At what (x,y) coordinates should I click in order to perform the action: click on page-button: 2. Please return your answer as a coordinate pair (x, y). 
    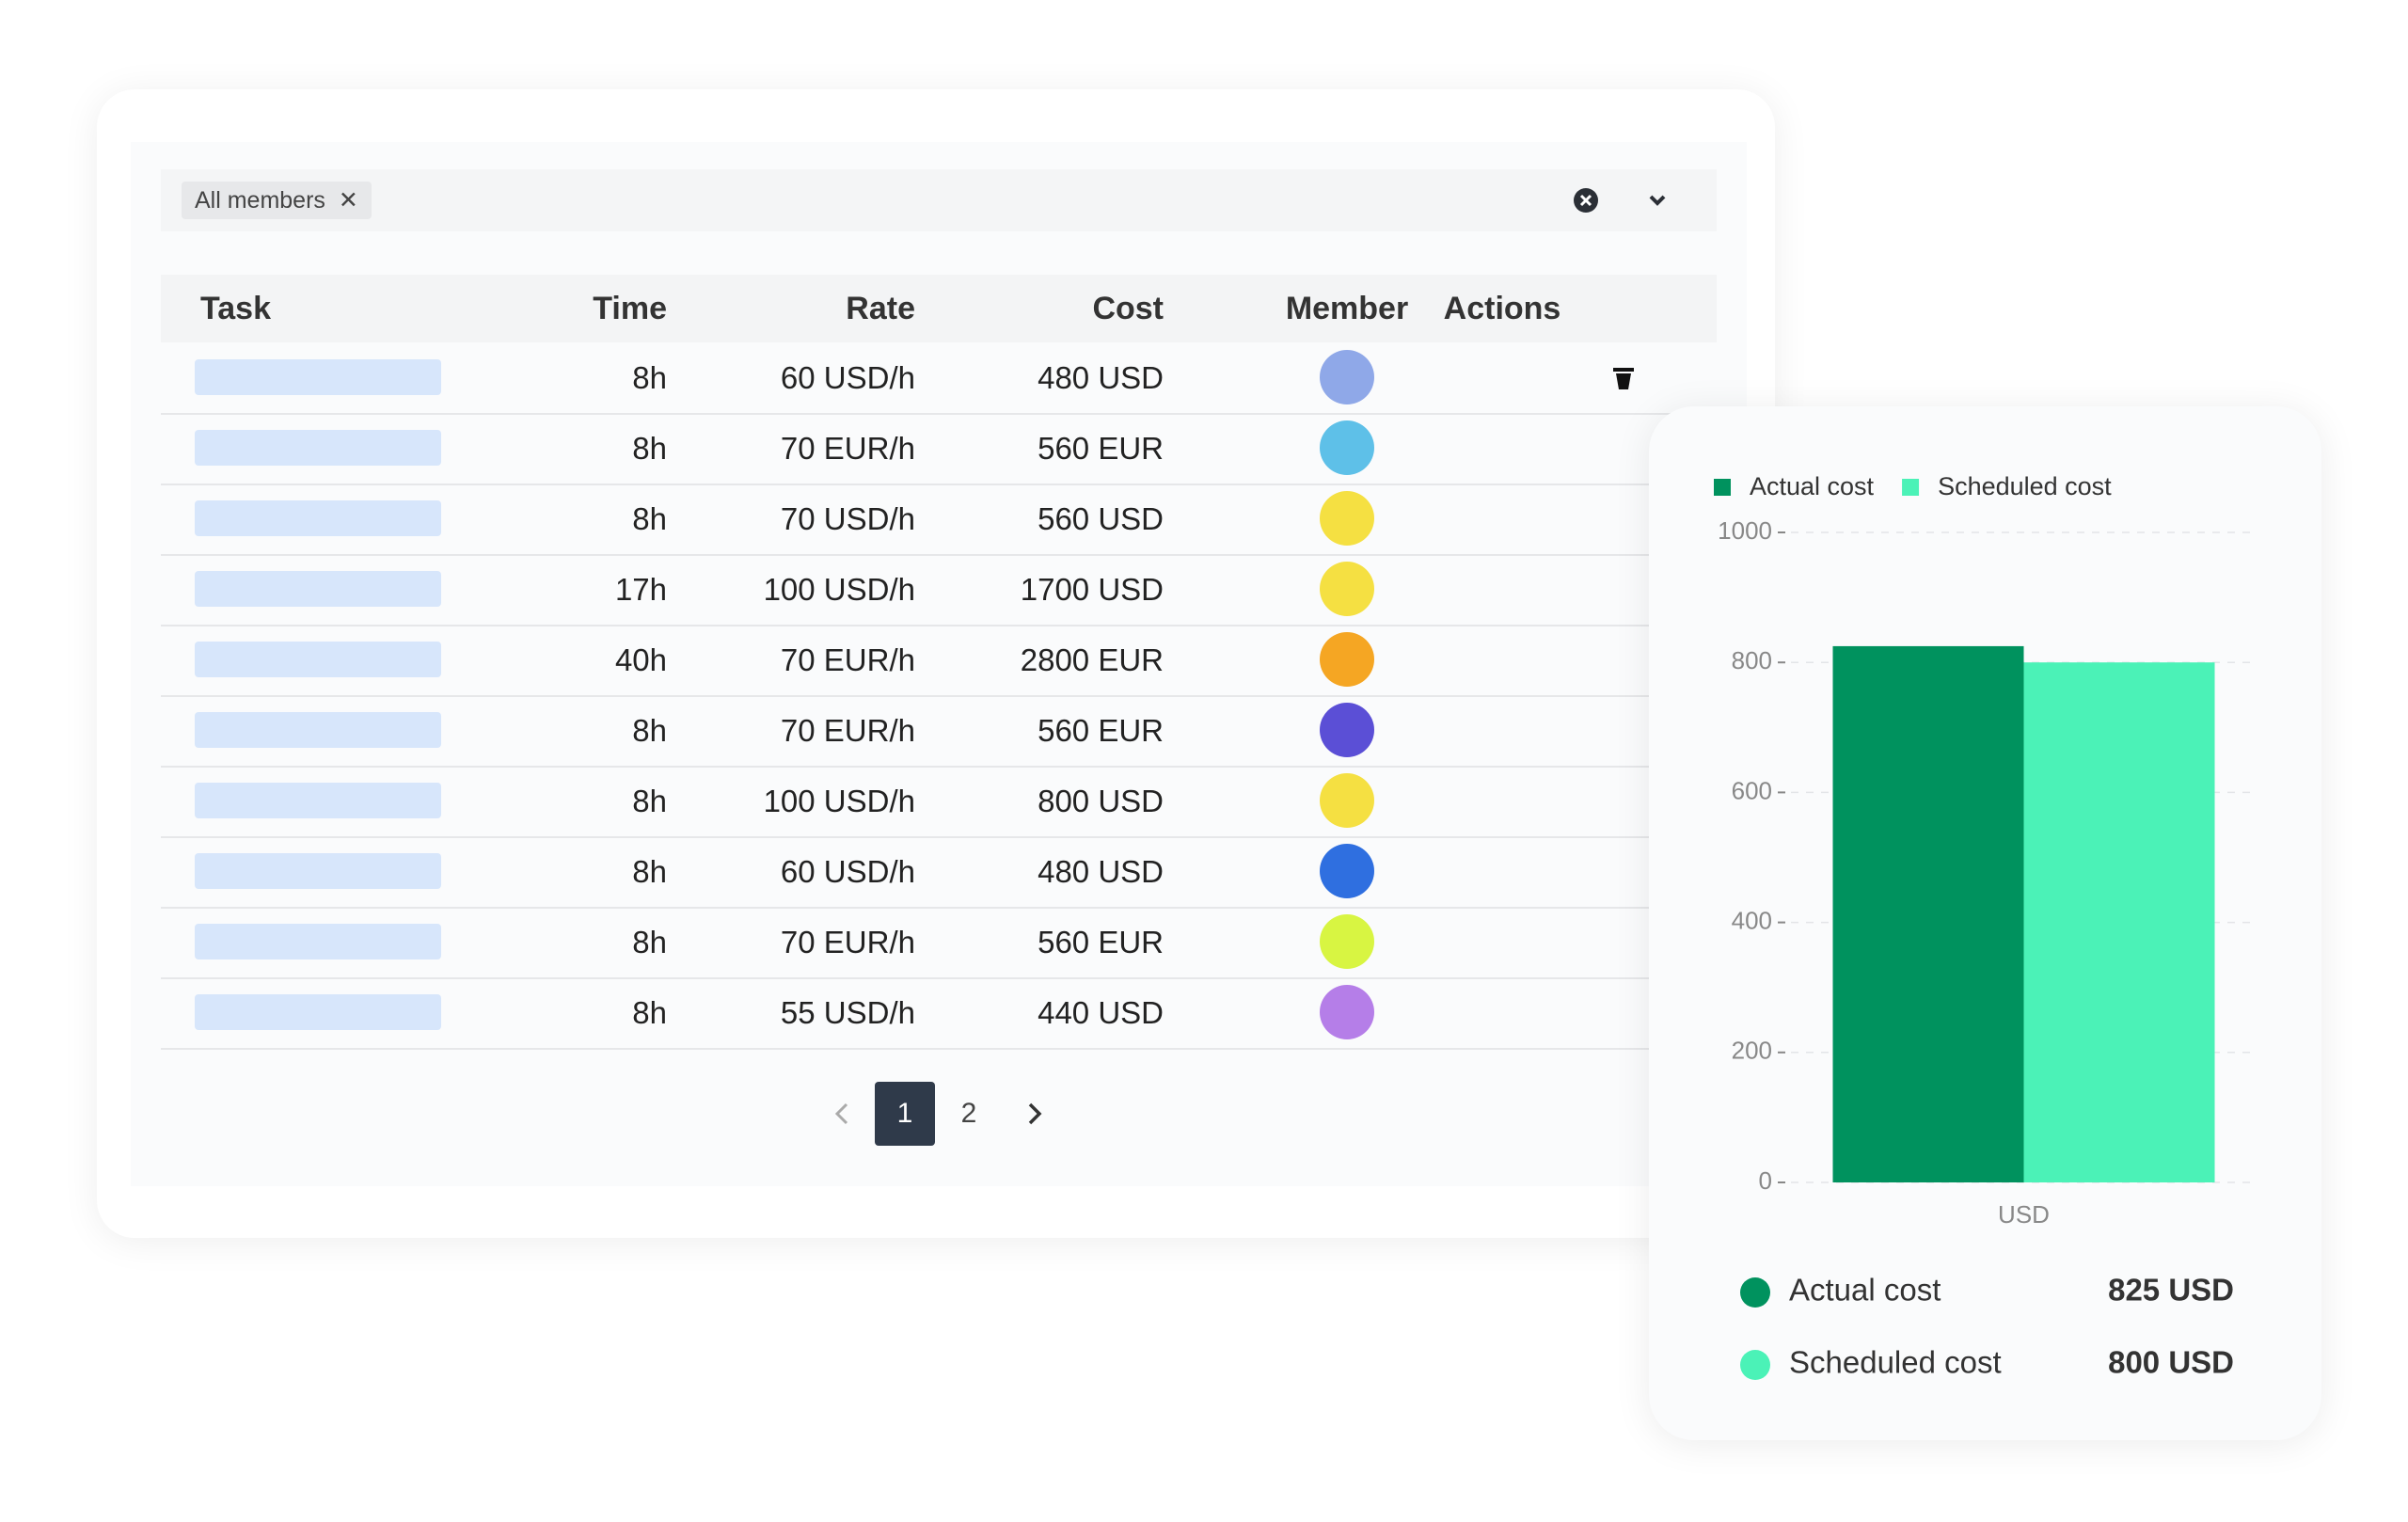
    Looking at the image, I should click on (969, 1113).